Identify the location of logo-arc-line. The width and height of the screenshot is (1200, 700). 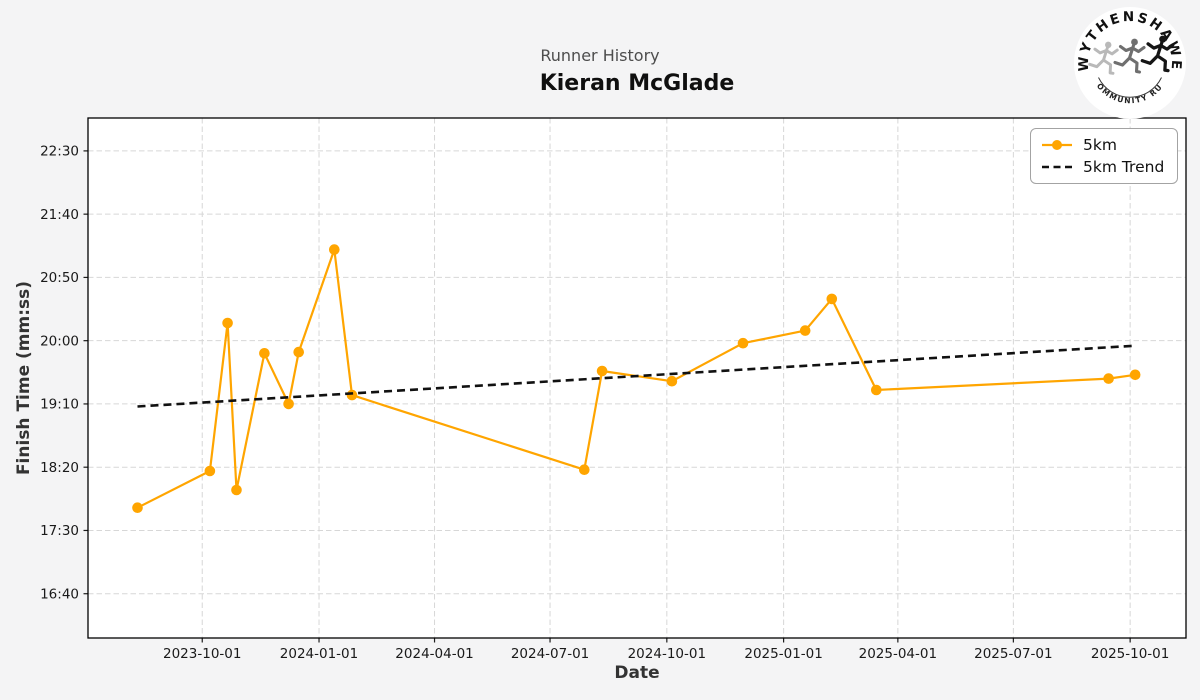
(1130, 87).